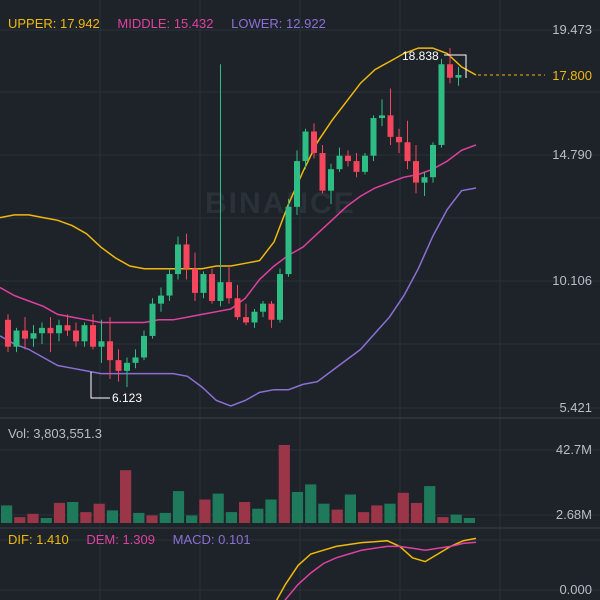 The width and height of the screenshot is (600, 600). What do you see at coordinates (38, 539) in the screenshot?
I see `dif-legend: DIF: 1.410` at bounding box center [38, 539].